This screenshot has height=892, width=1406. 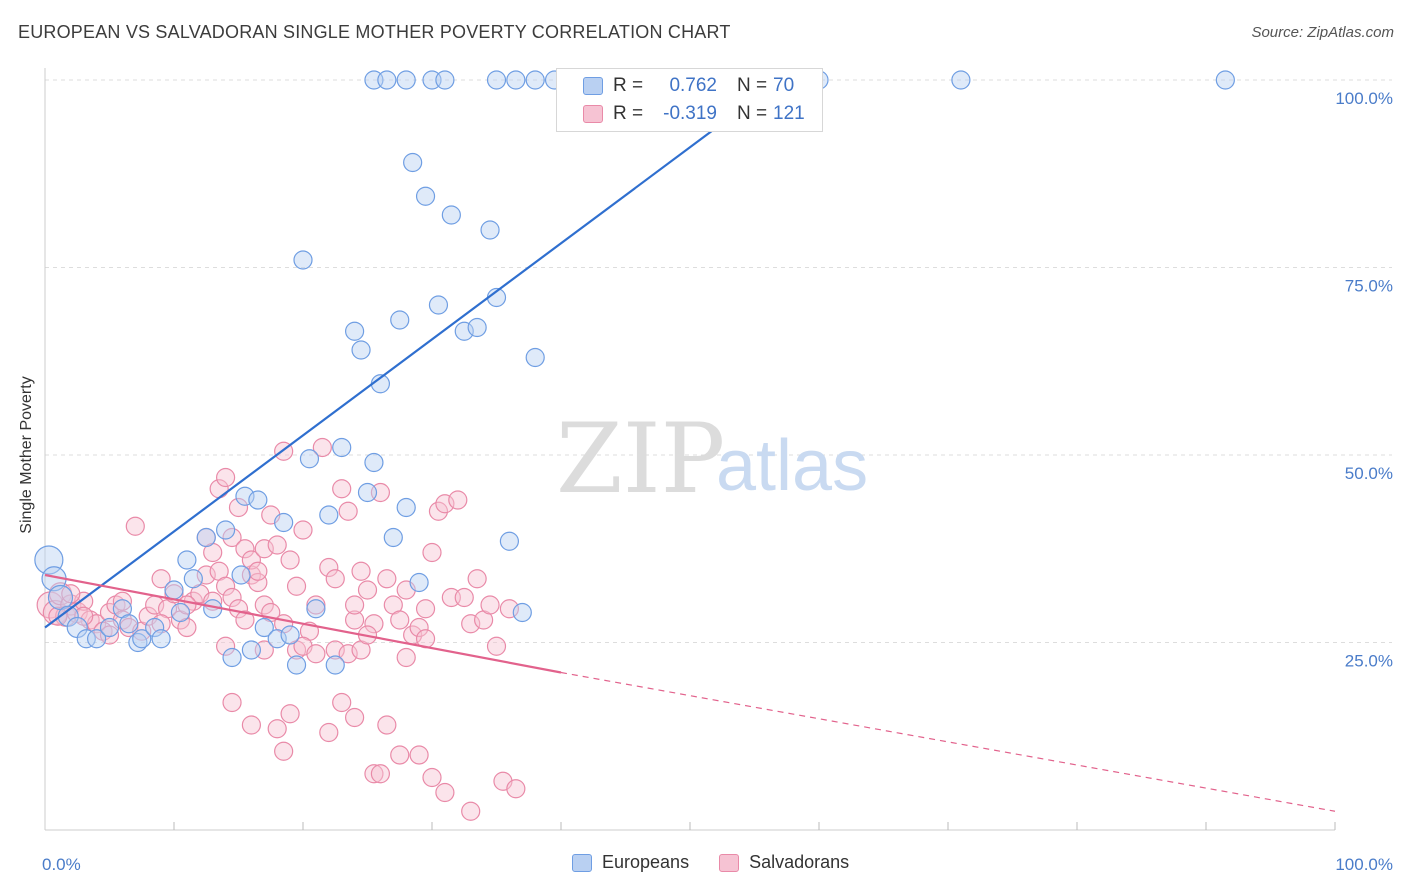 What do you see at coordinates (693, 85) in the screenshot?
I see `r-value: 0.762` at bounding box center [693, 85].